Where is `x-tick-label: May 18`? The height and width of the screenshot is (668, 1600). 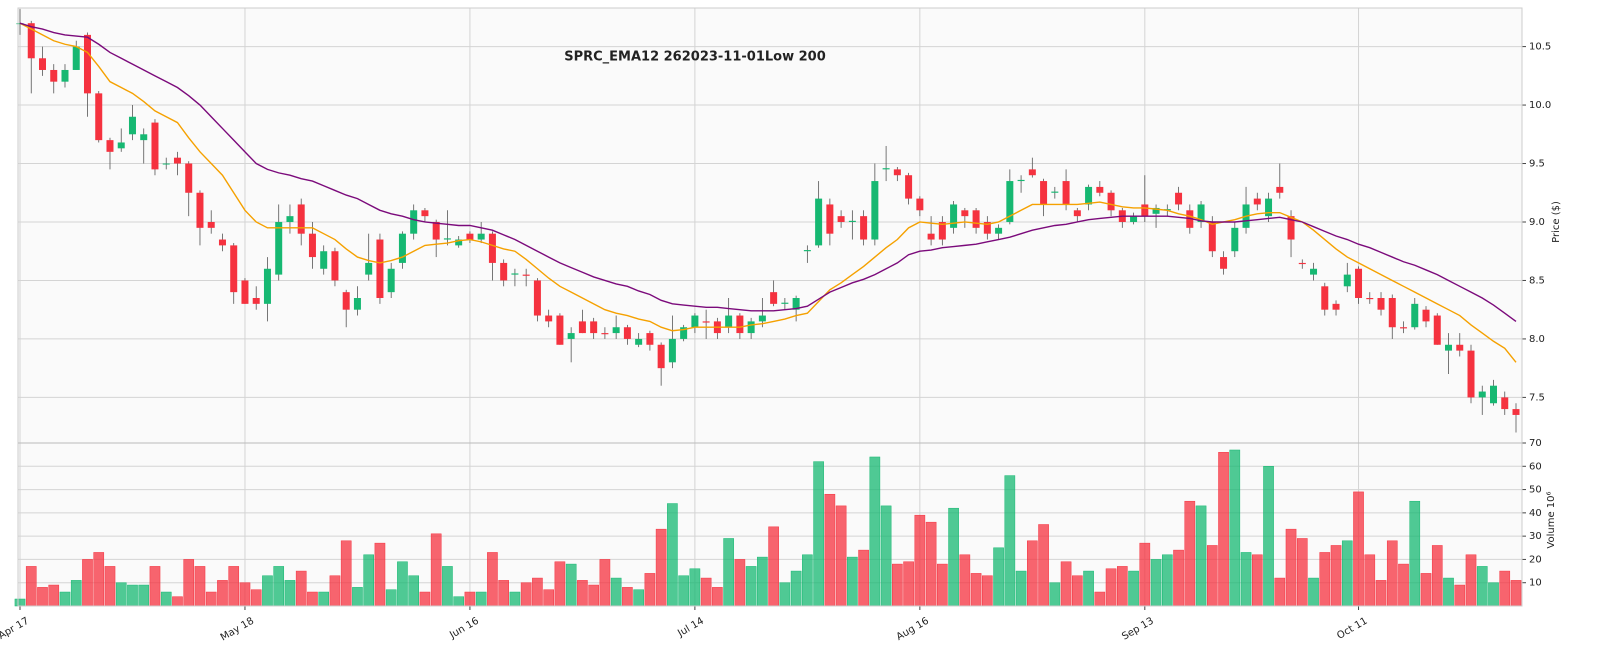
x-tick-label: May 18 is located at coordinates (237, 630).